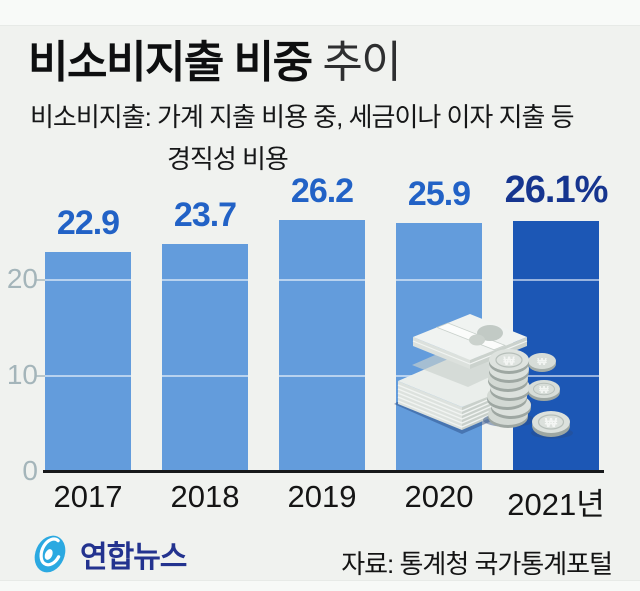  What do you see at coordinates (133, 557) in the screenshot?
I see `logo-text: 연합뉴스` at bounding box center [133, 557].